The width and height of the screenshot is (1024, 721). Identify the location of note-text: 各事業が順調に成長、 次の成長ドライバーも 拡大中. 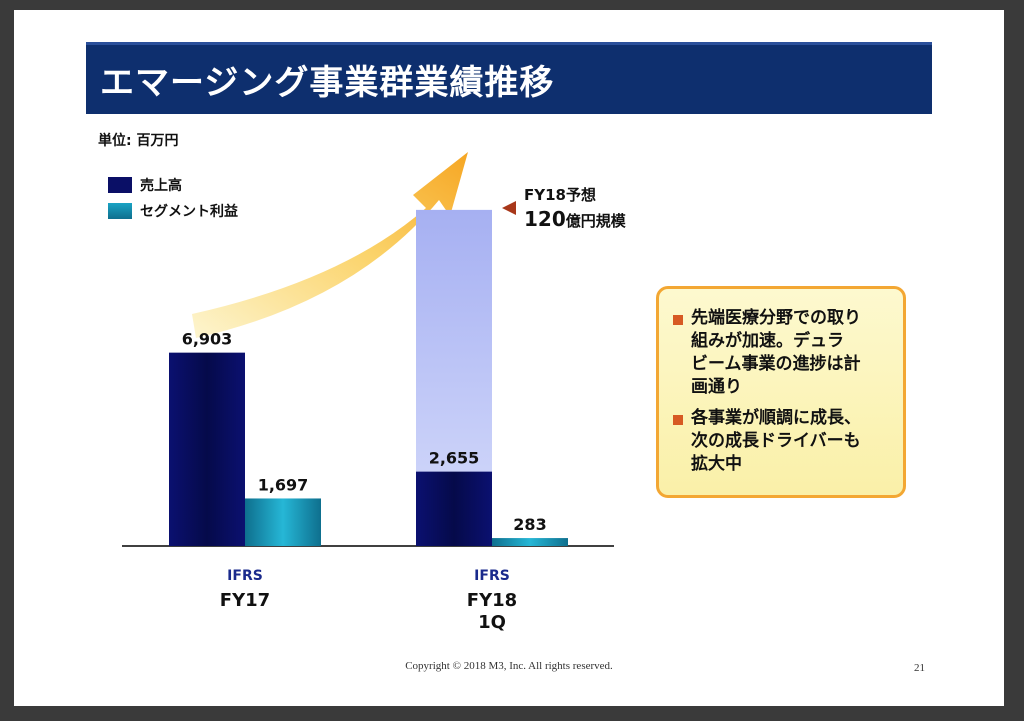
(776, 441).